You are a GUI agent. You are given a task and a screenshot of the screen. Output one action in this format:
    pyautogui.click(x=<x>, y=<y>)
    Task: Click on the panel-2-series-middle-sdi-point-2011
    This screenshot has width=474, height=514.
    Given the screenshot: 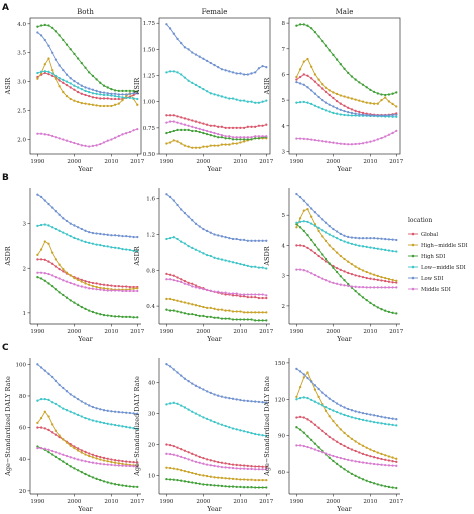 What is the action you would take?
    pyautogui.click(x=244, y=137)
    